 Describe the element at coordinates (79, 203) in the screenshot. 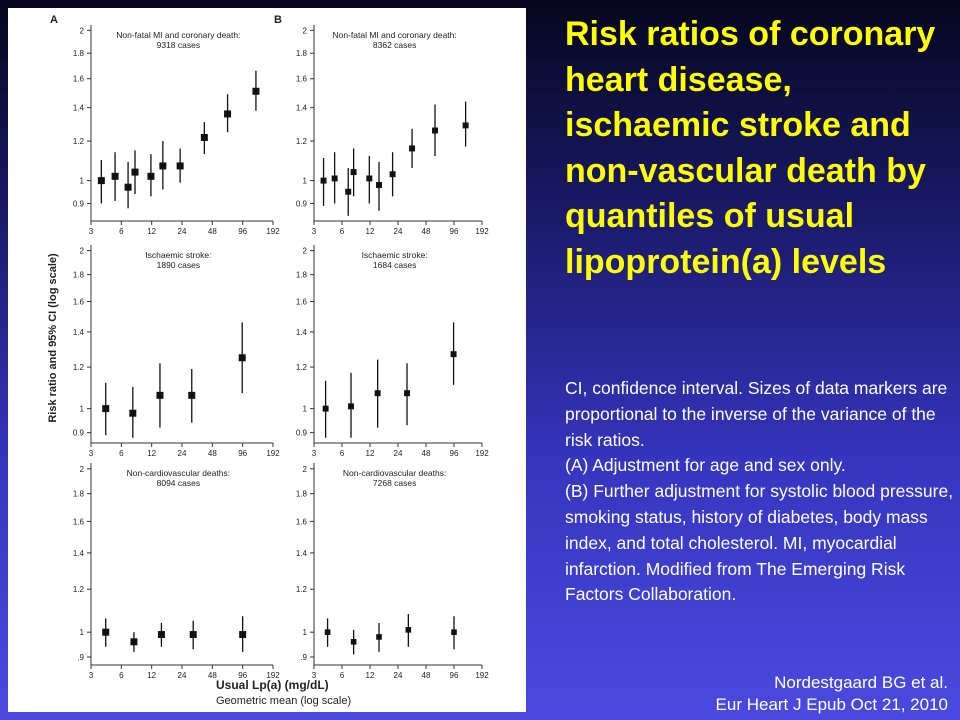

I see `chart-a1-y-tick-label: 0.9` at that location.